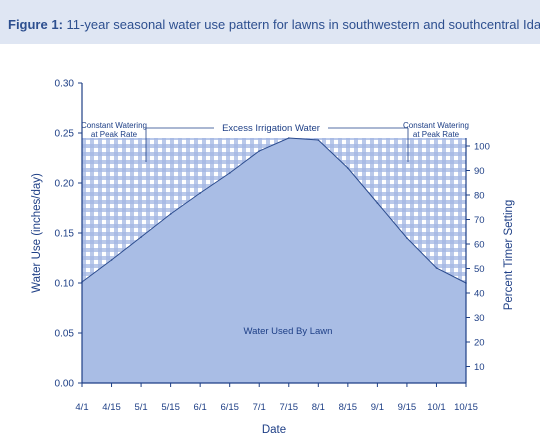  I want to click on figure-label: Figure 1:, so click(35, 24).